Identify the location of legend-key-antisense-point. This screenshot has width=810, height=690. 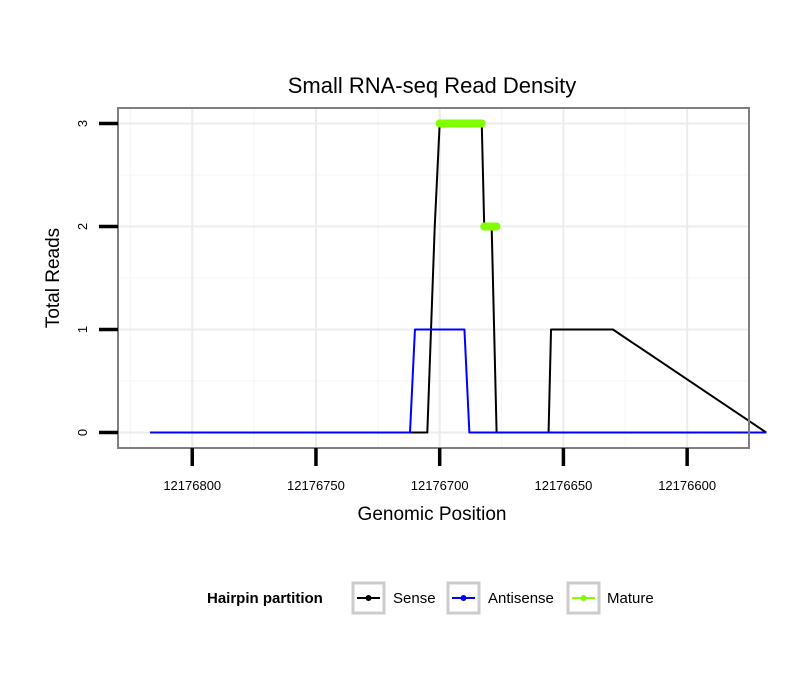
(463, 598).